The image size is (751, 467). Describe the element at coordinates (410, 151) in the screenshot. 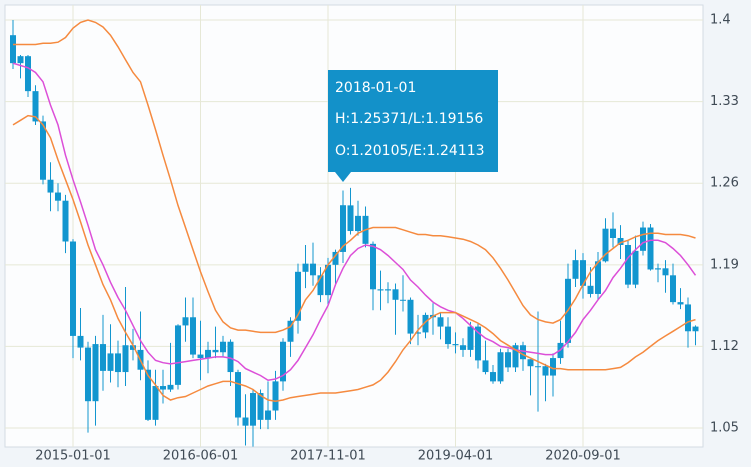

I see `tooltip-line: O:1.20105/E:1.24113` at that location.